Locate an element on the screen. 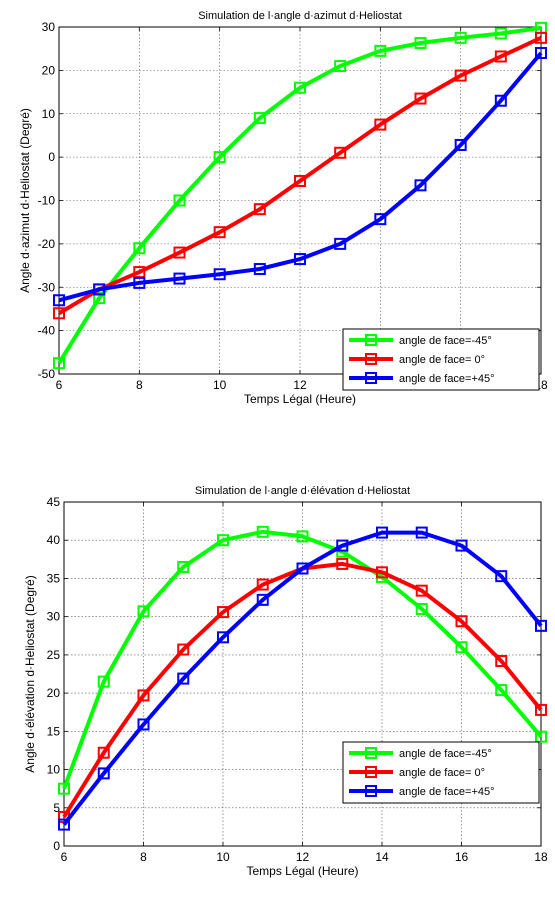  elevation-x-tick-label: 12 is located at coordinates (303, 857).